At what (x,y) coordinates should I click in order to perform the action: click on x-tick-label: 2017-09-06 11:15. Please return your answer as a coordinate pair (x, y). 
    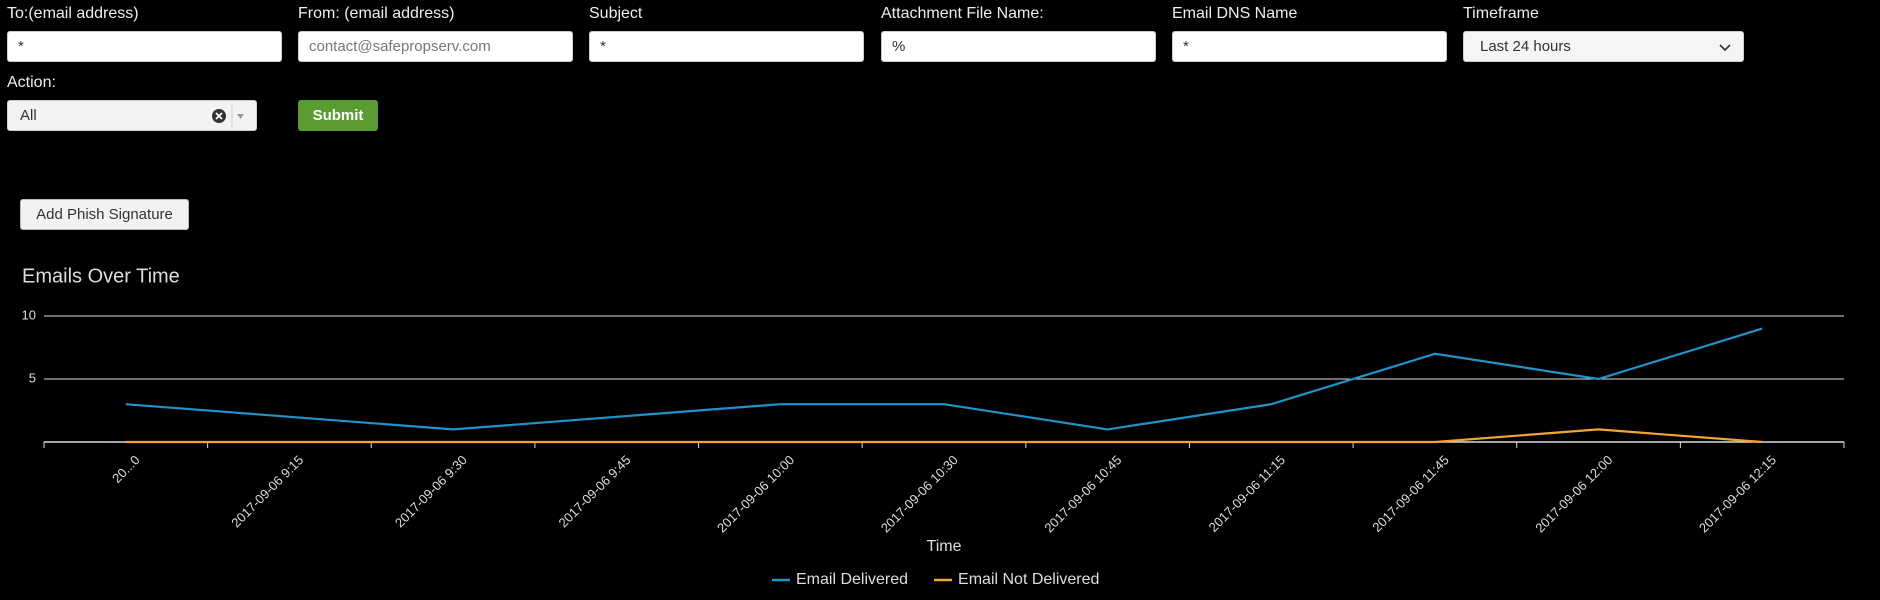
    Looking at the image, I should click on (1247, 493).